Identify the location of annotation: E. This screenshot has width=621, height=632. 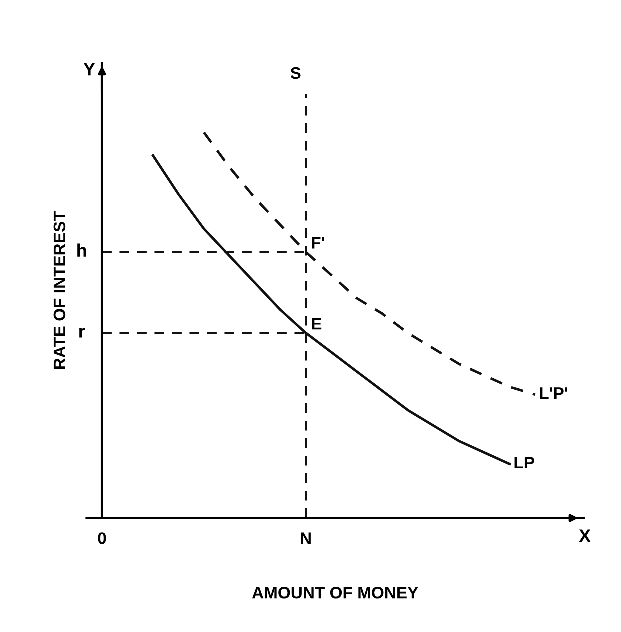
(317, 324).